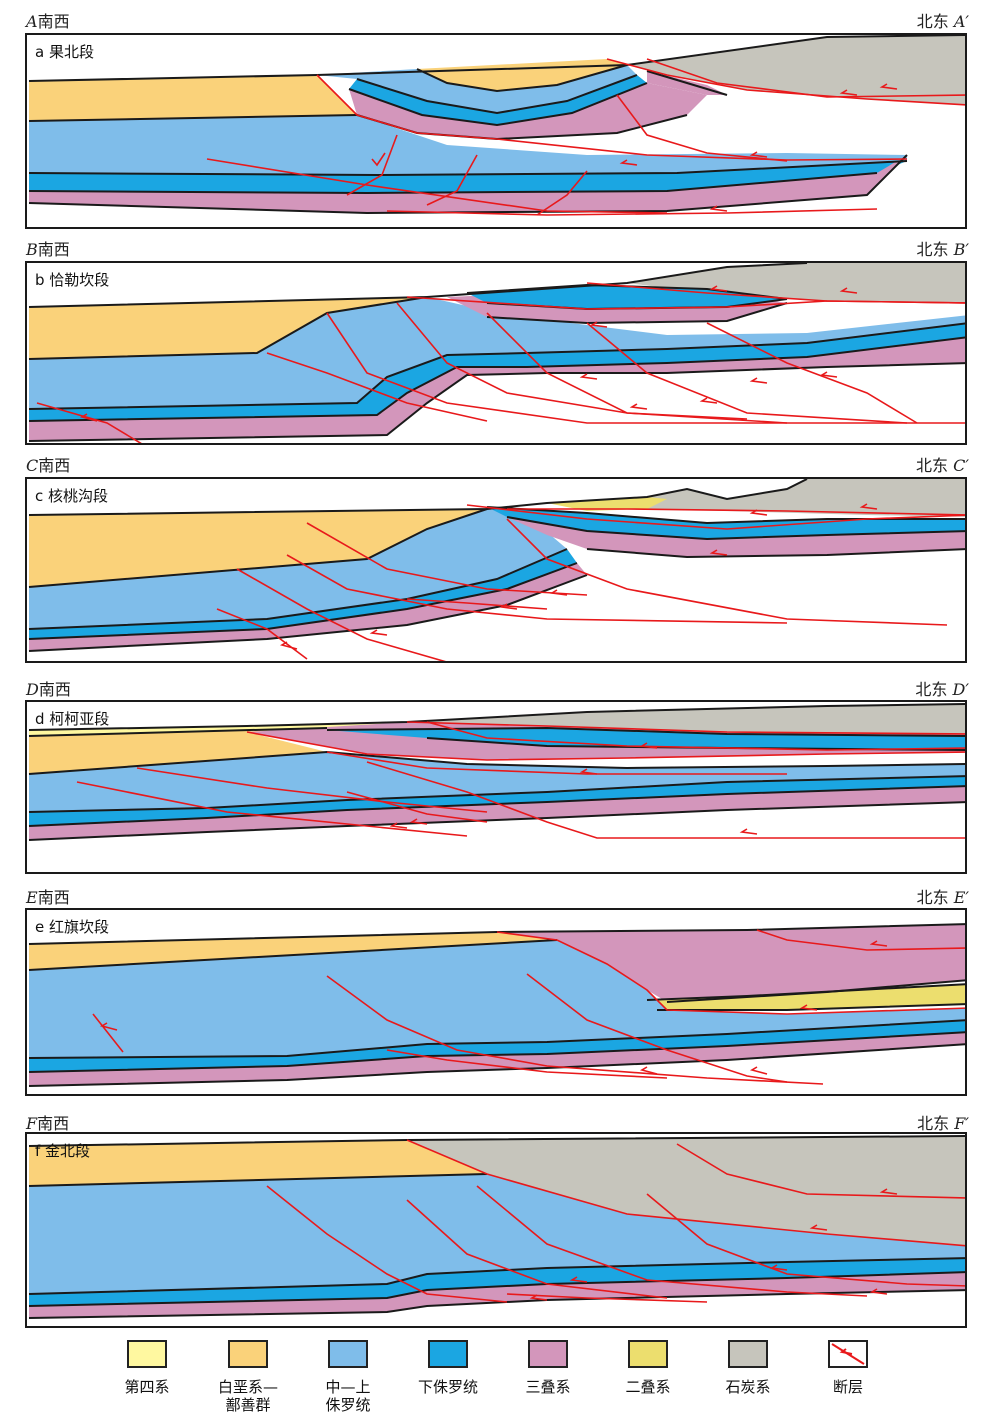 The image size is (999, 1428). What do you see at coordinates (63, 1151) in the screenshot?
I see `panel-f-segment-label: f 金北段` at bounding box center [63, 1151].